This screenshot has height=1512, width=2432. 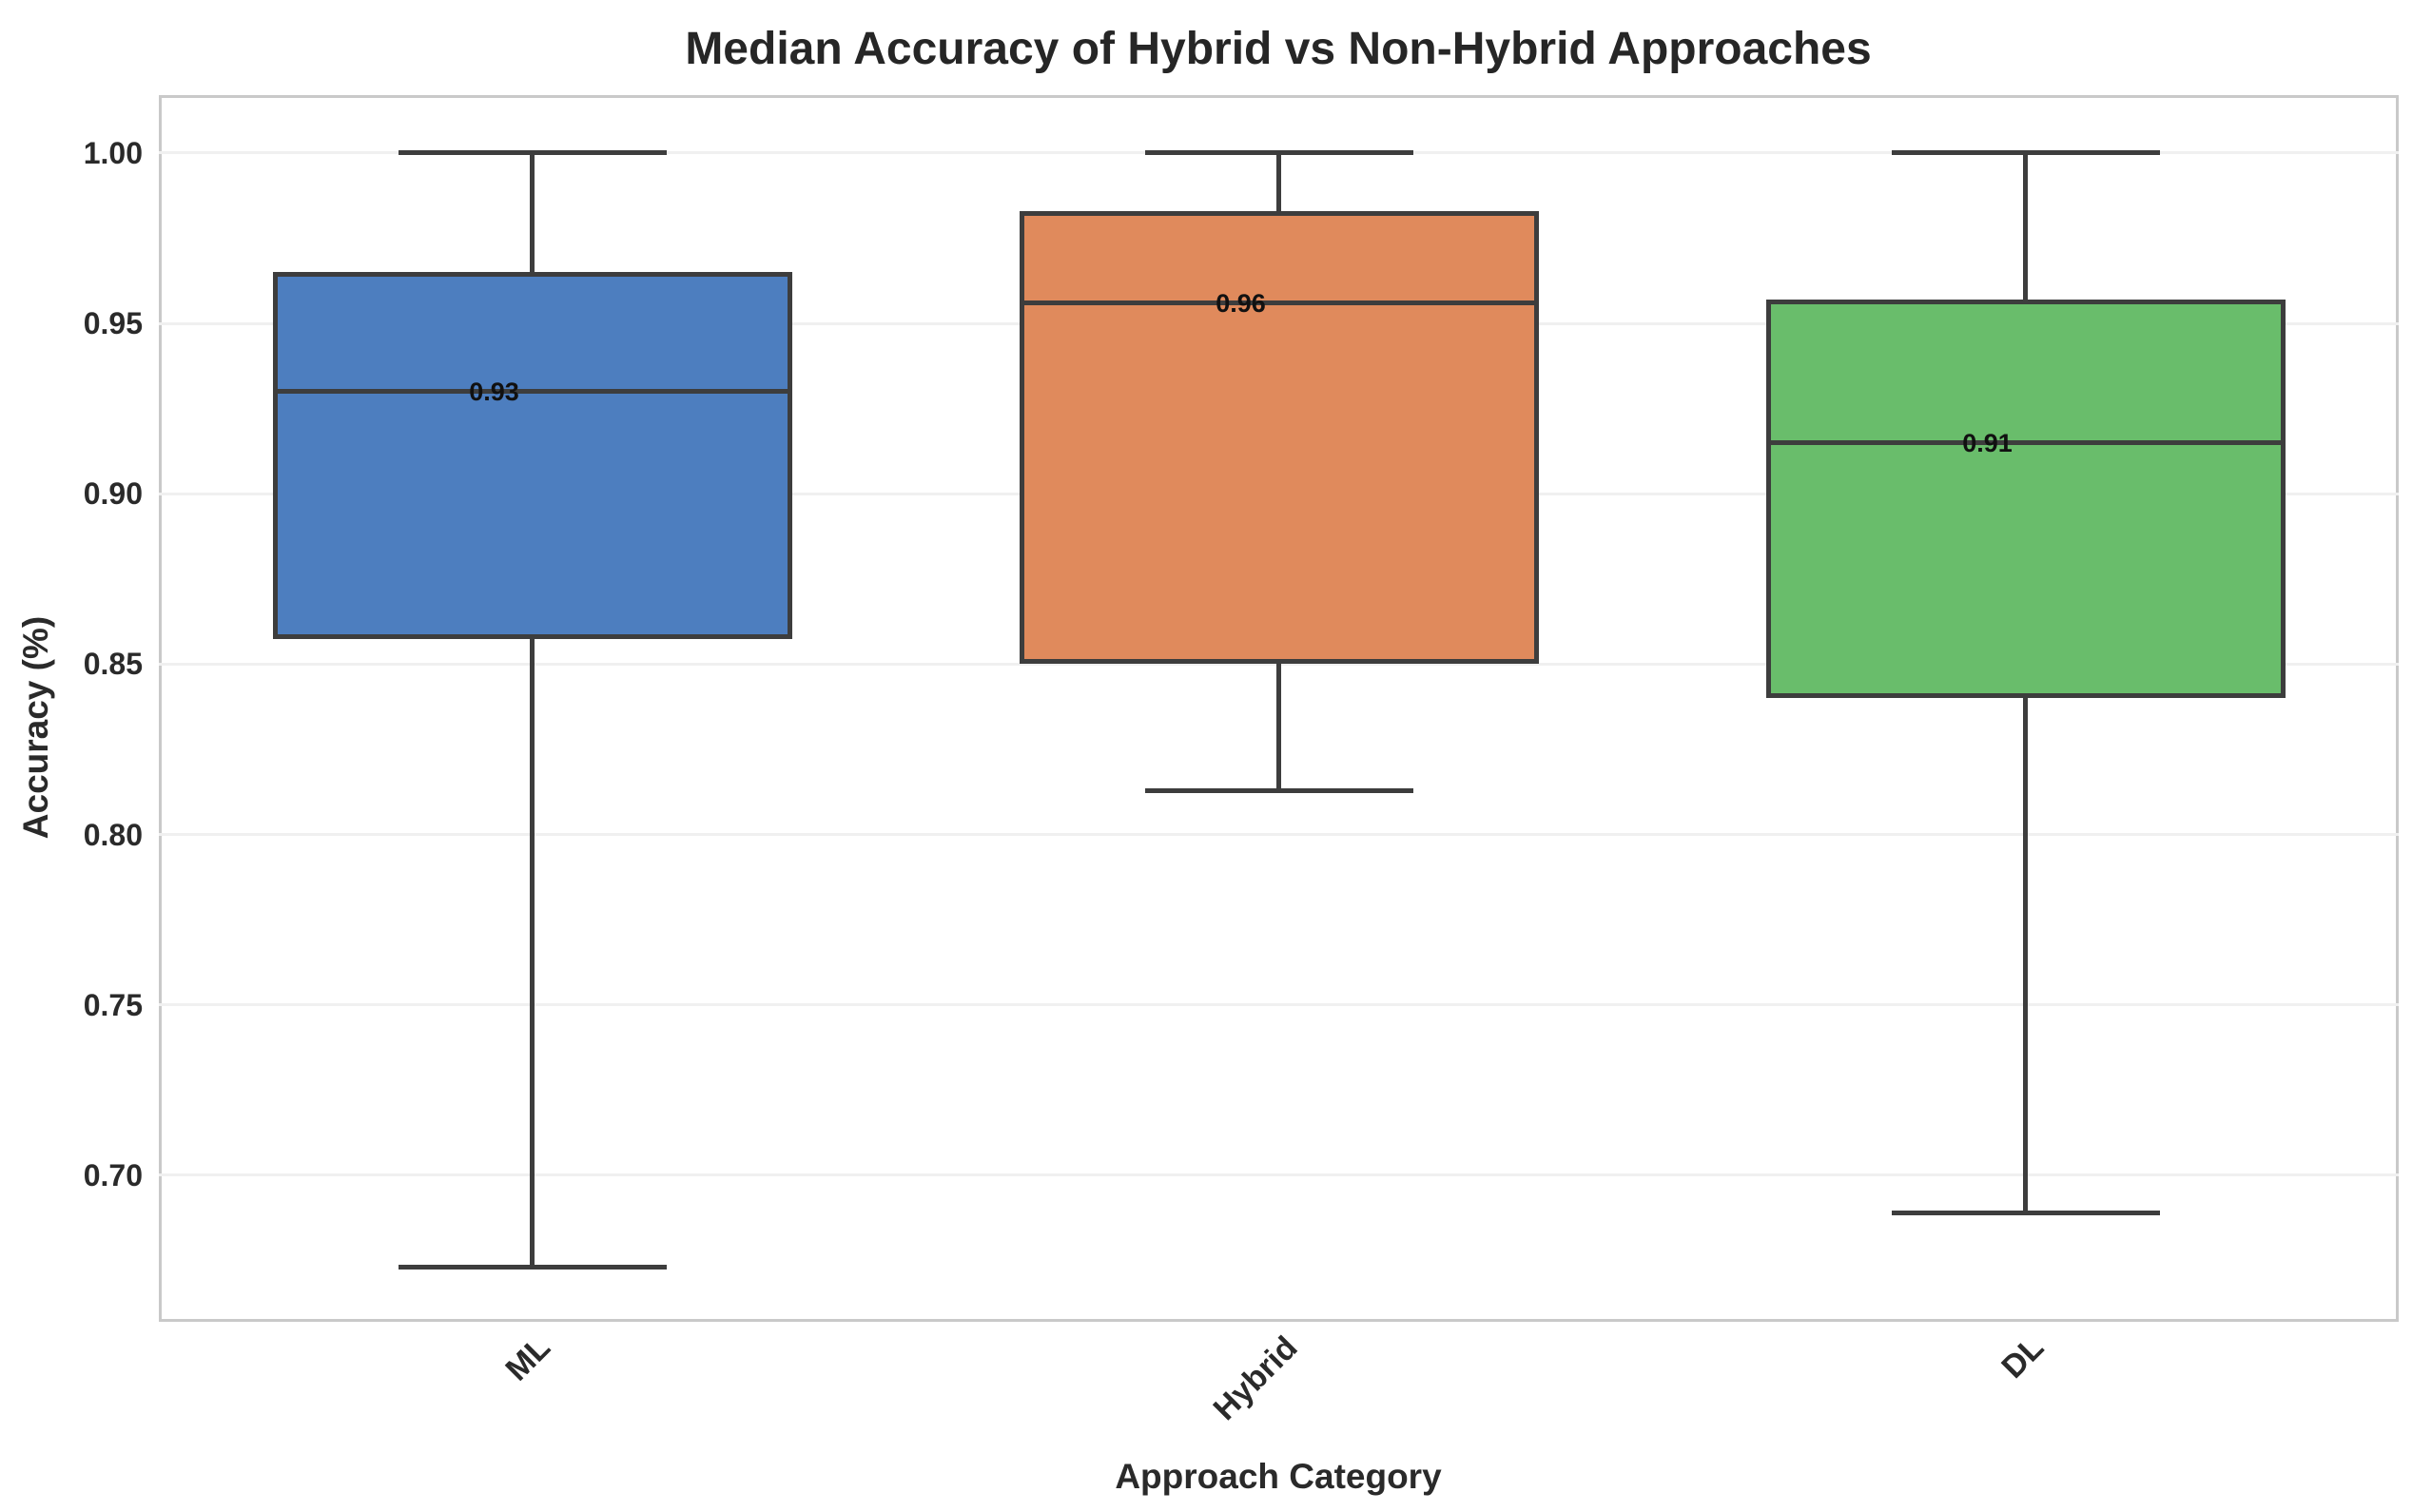 What do you see at coordinates (1987, 442) in the screenshot?
I see `median-value-label: 0.91` at bounding box center [1987, 442].